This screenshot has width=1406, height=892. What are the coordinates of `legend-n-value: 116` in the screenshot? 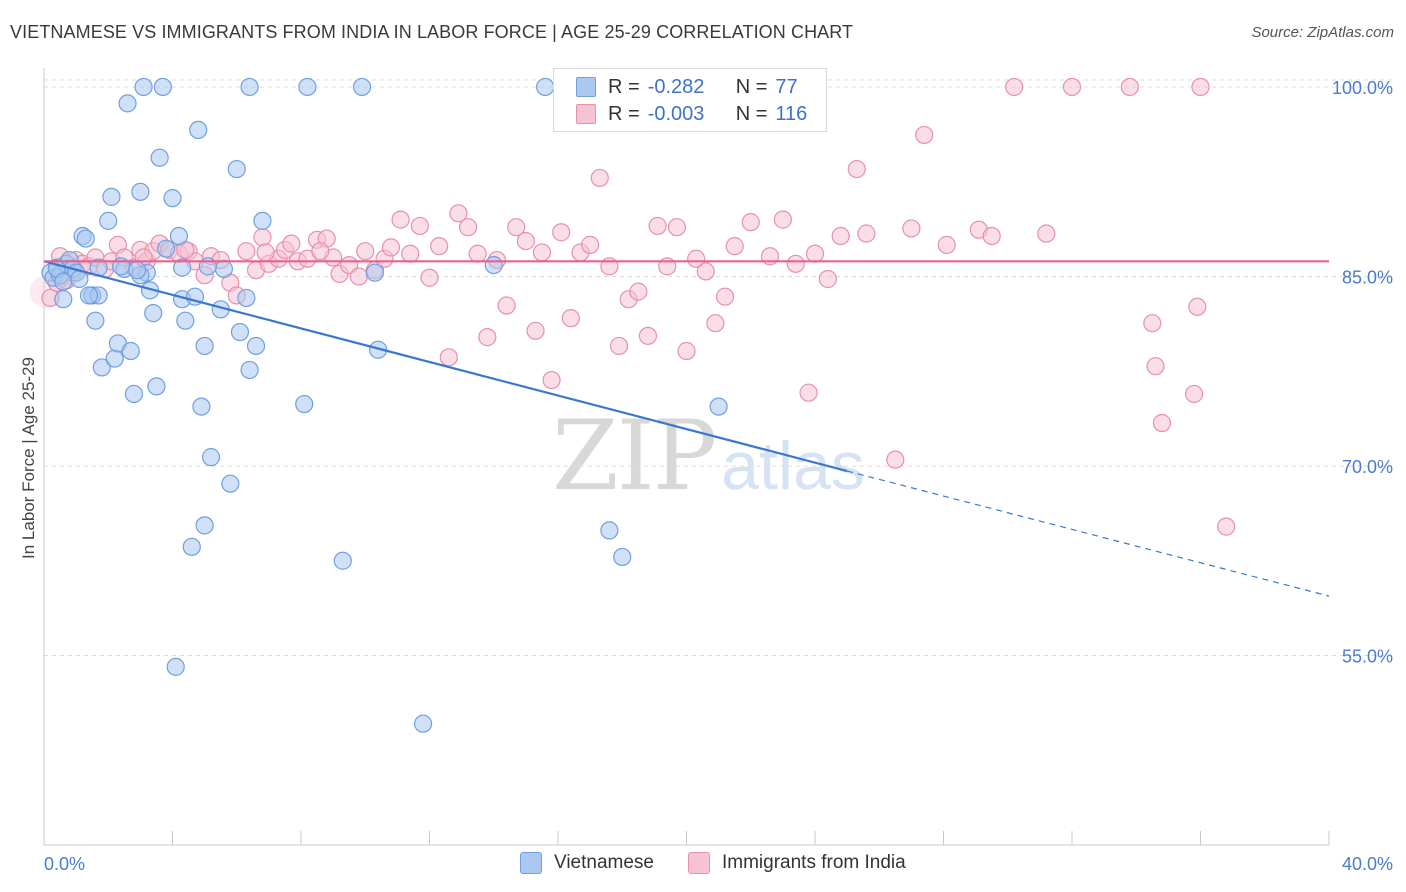 It's located at (791, 113).